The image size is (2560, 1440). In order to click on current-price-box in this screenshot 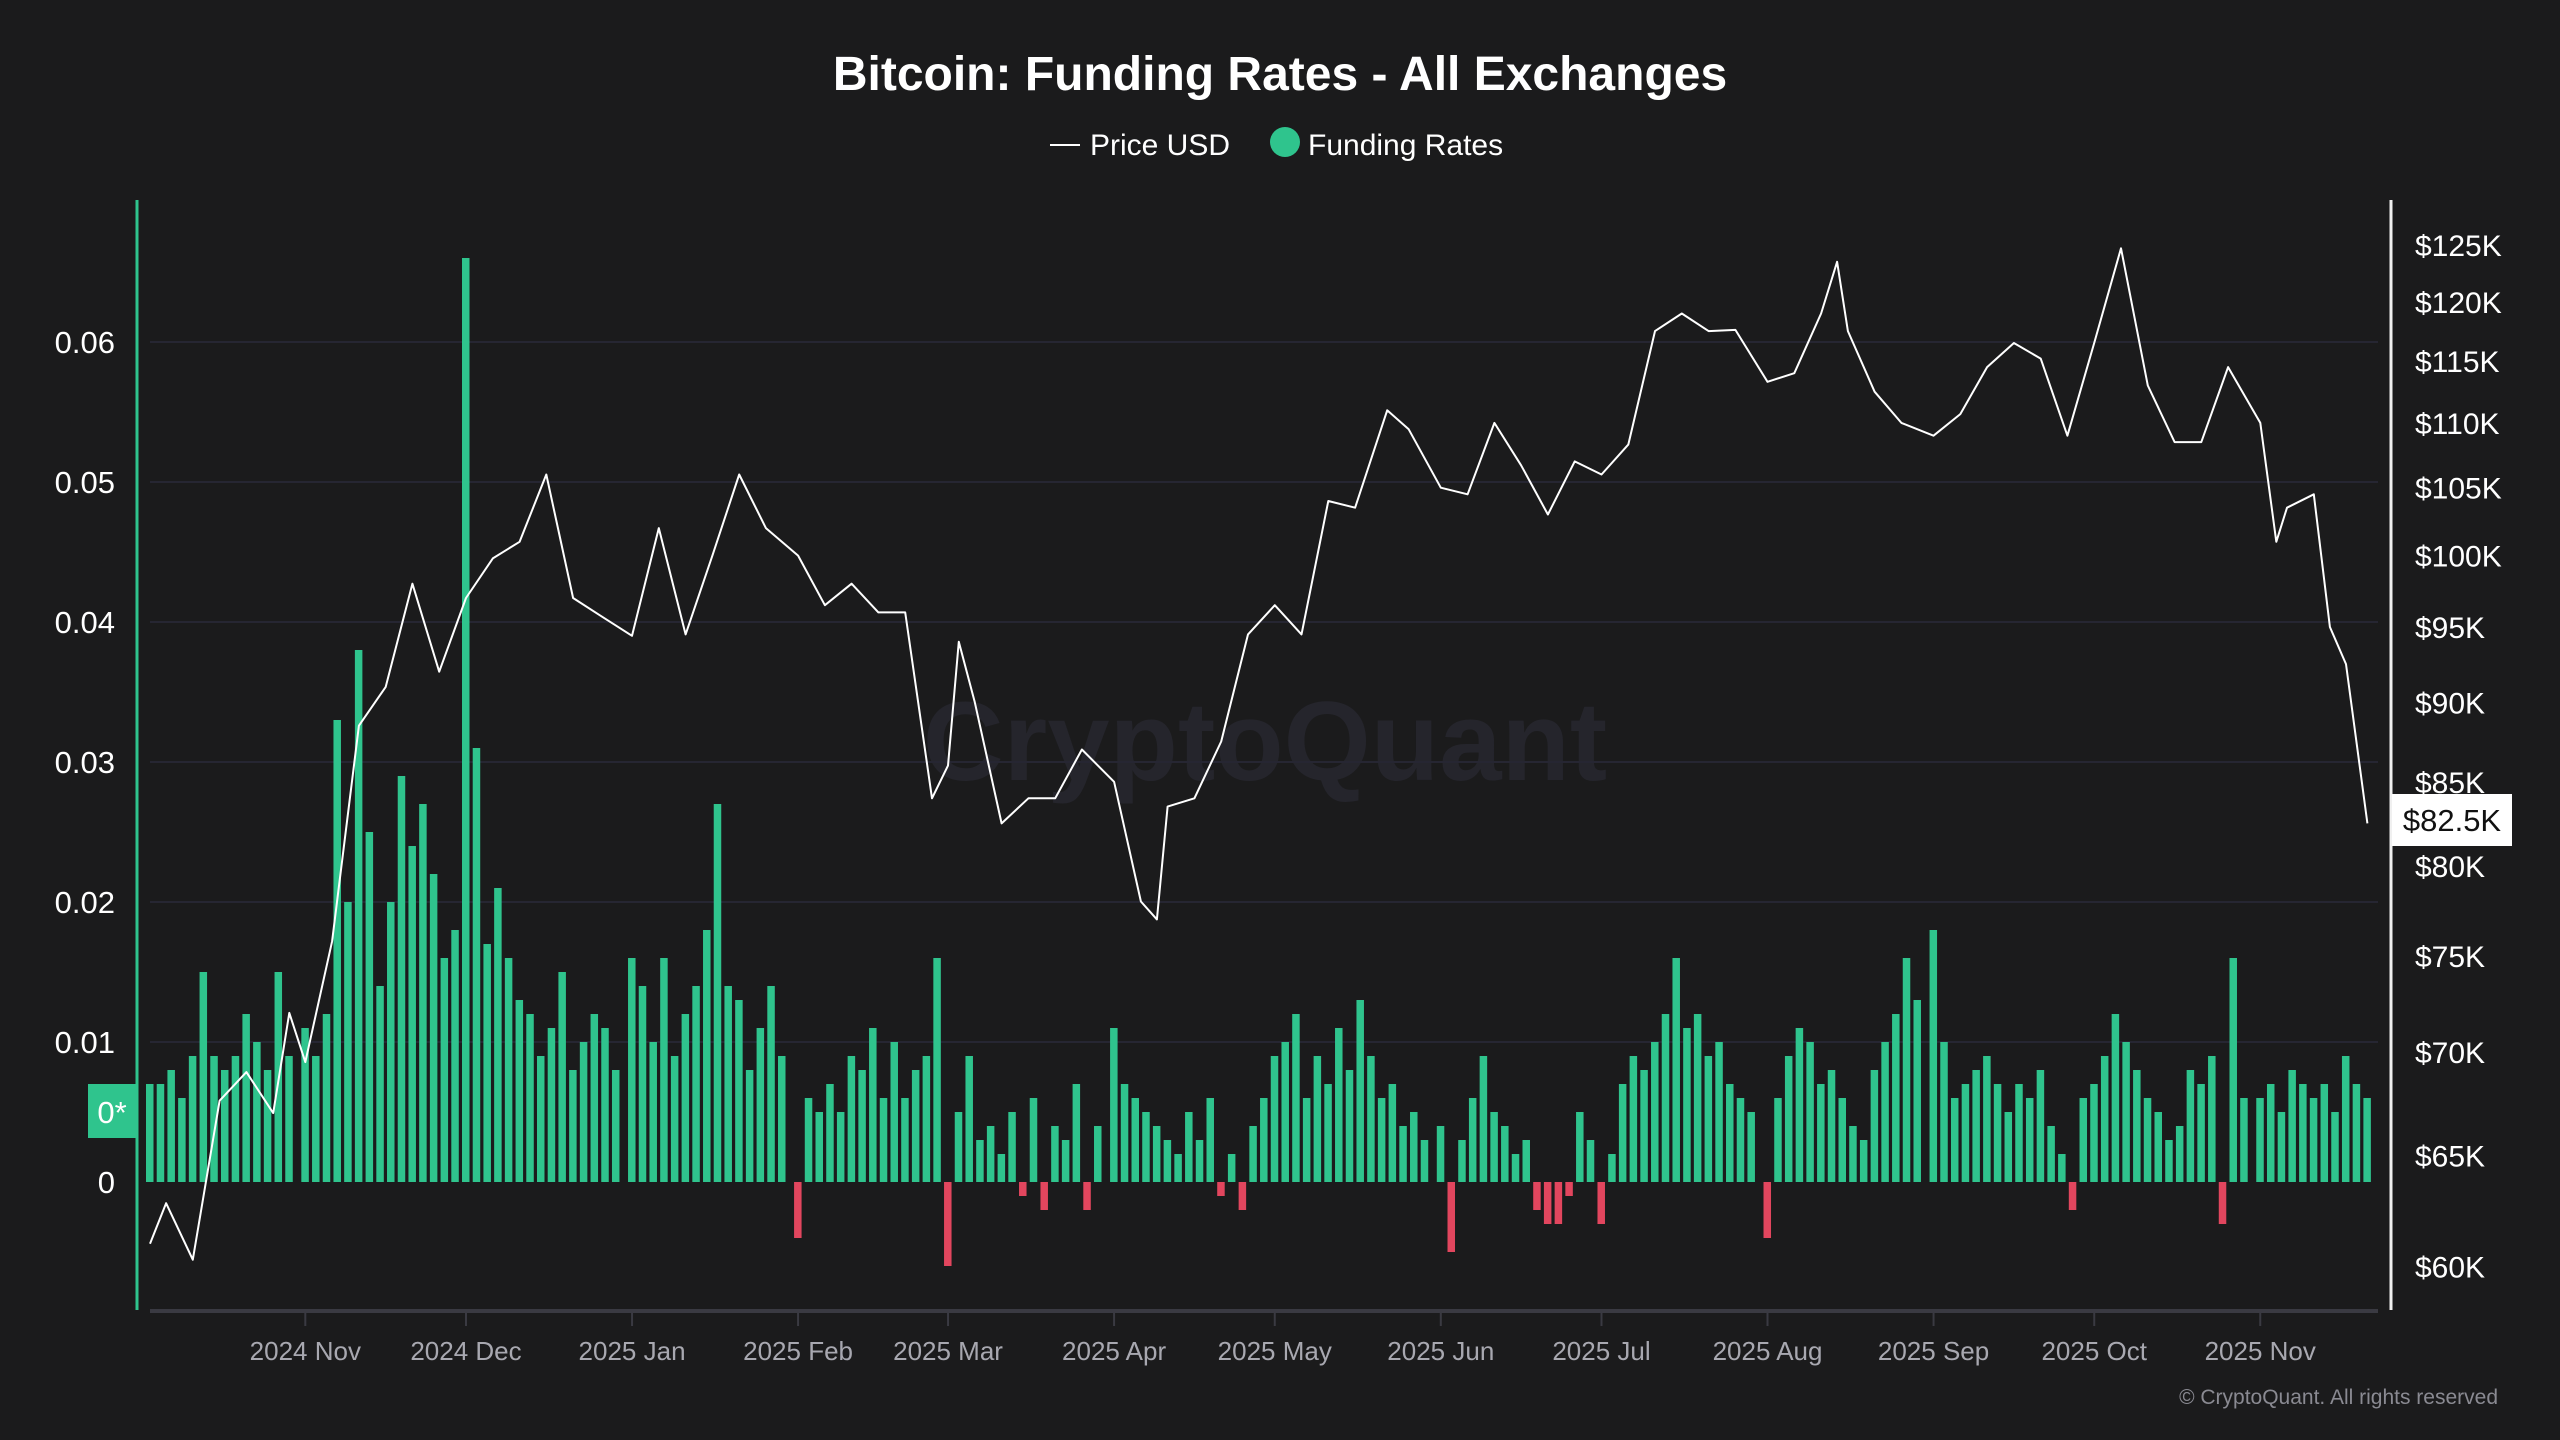, I will do `click(2452, 820)`.